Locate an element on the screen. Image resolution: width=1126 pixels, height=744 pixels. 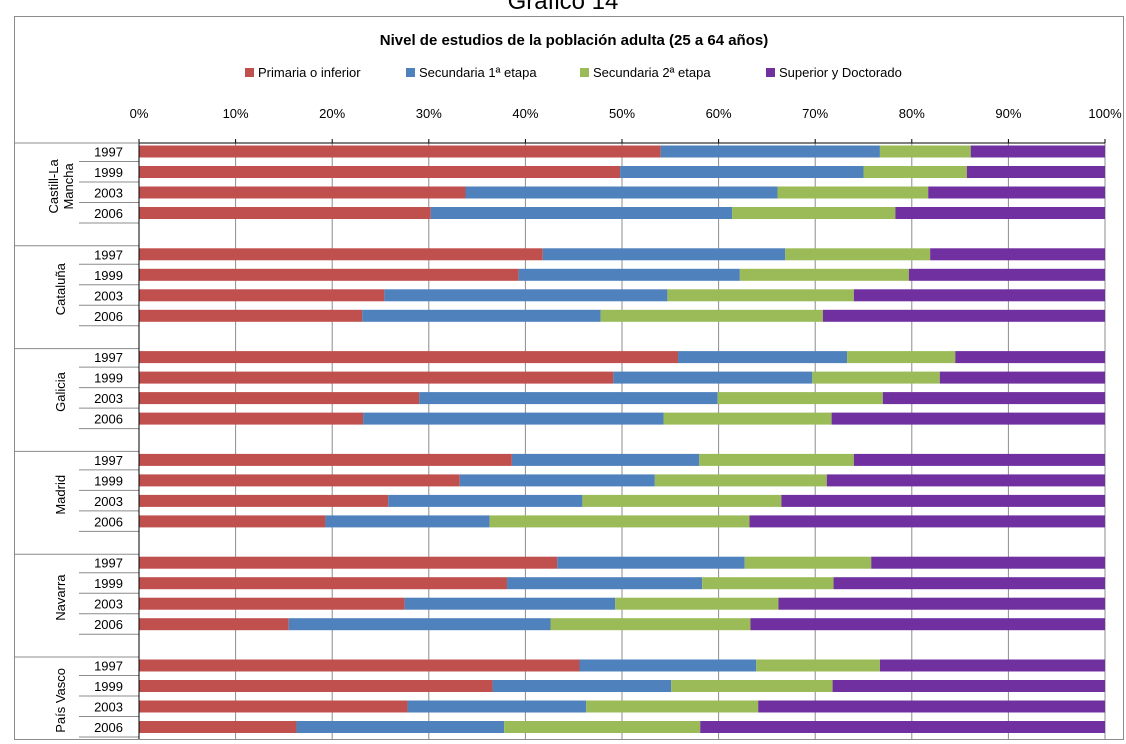
group-label: Cataluña is located at coordinates (60, 288).